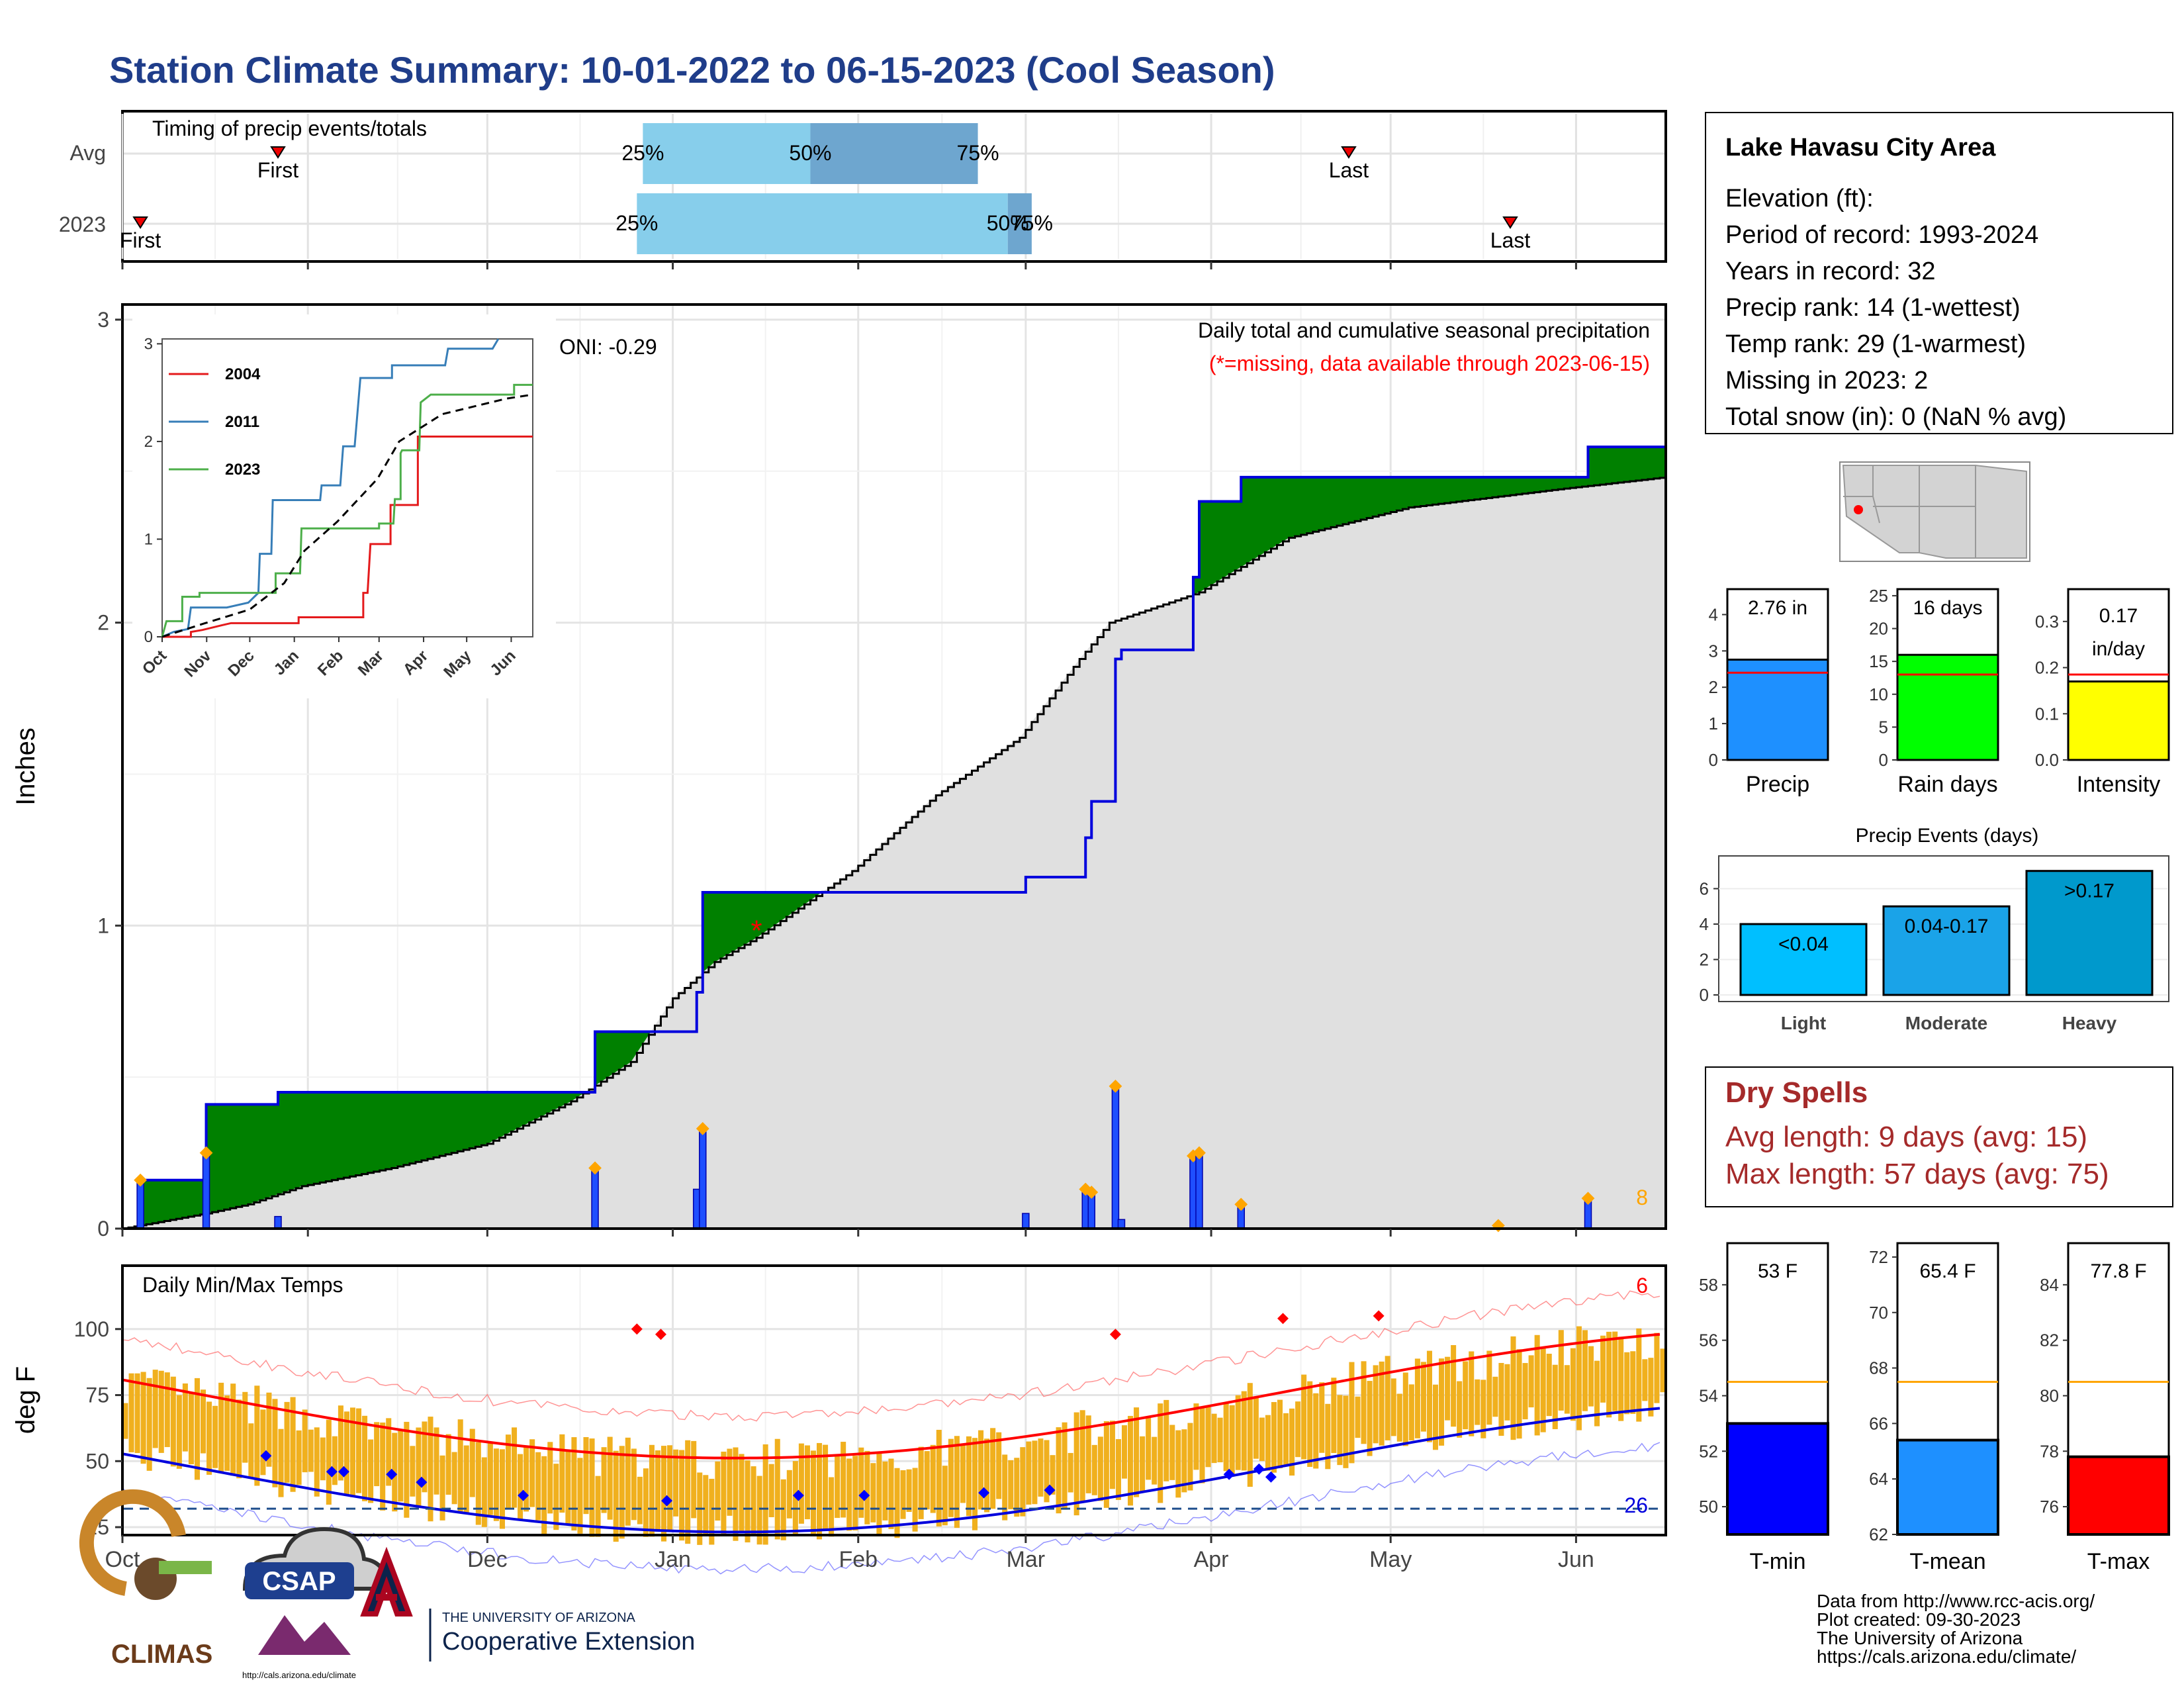 This screenshot has height=1688, width=2184. Describe the element at coordinates (1920, 1638) in the screenshot. I see `credit-line: The University of Arizona` at that location.